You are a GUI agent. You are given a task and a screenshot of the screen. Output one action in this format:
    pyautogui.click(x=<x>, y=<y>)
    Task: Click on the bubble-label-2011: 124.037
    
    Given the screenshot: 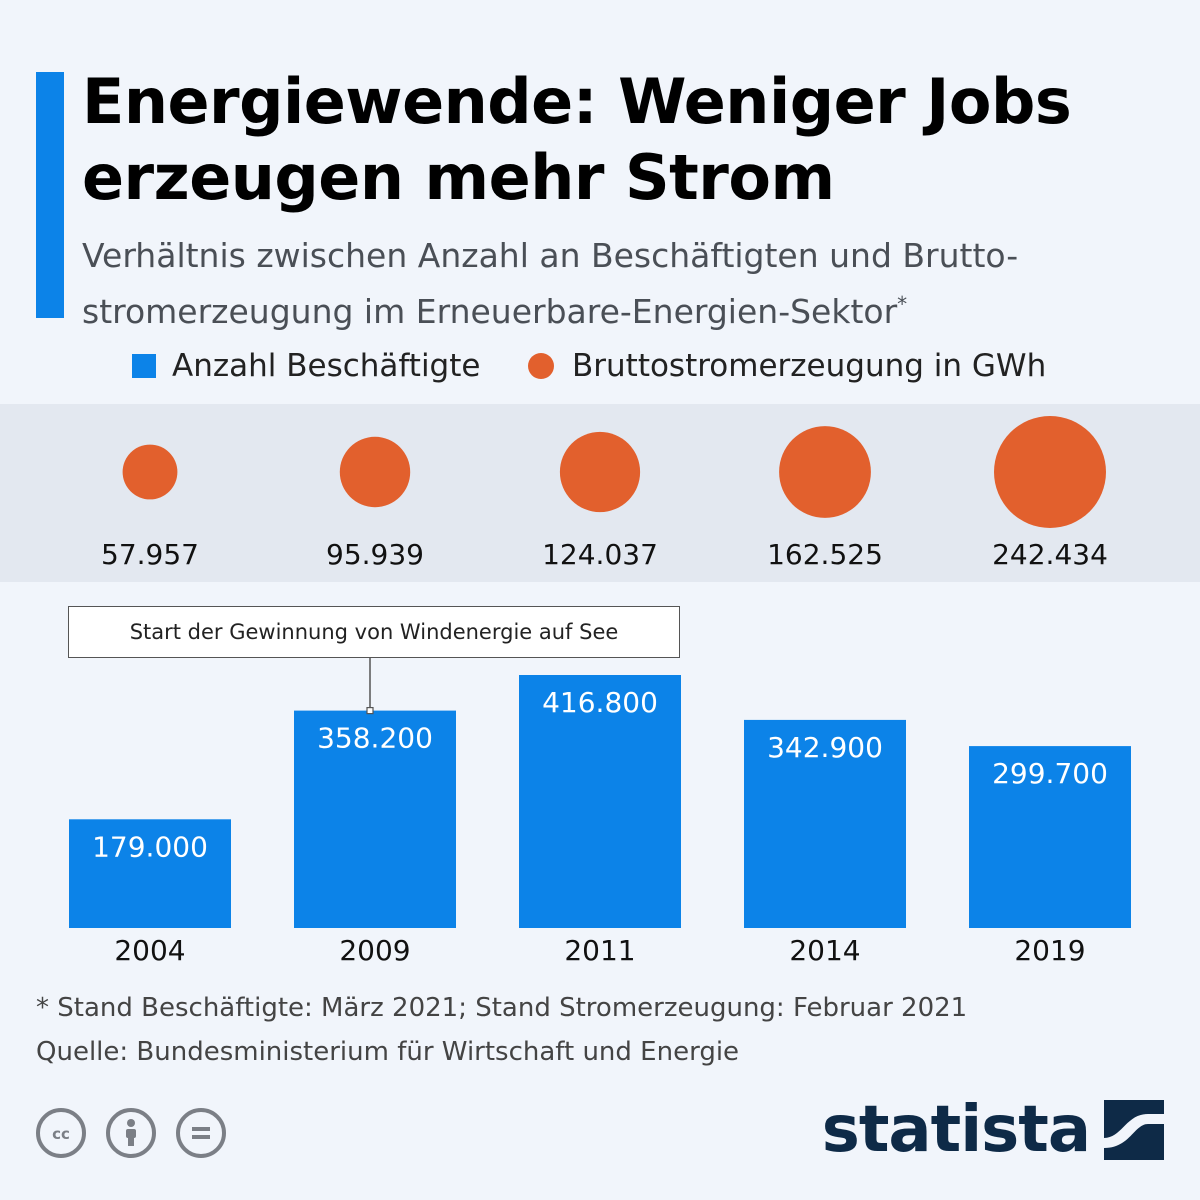 What is the action you would take?
    pyautogui.click(x=600, y=554)
    